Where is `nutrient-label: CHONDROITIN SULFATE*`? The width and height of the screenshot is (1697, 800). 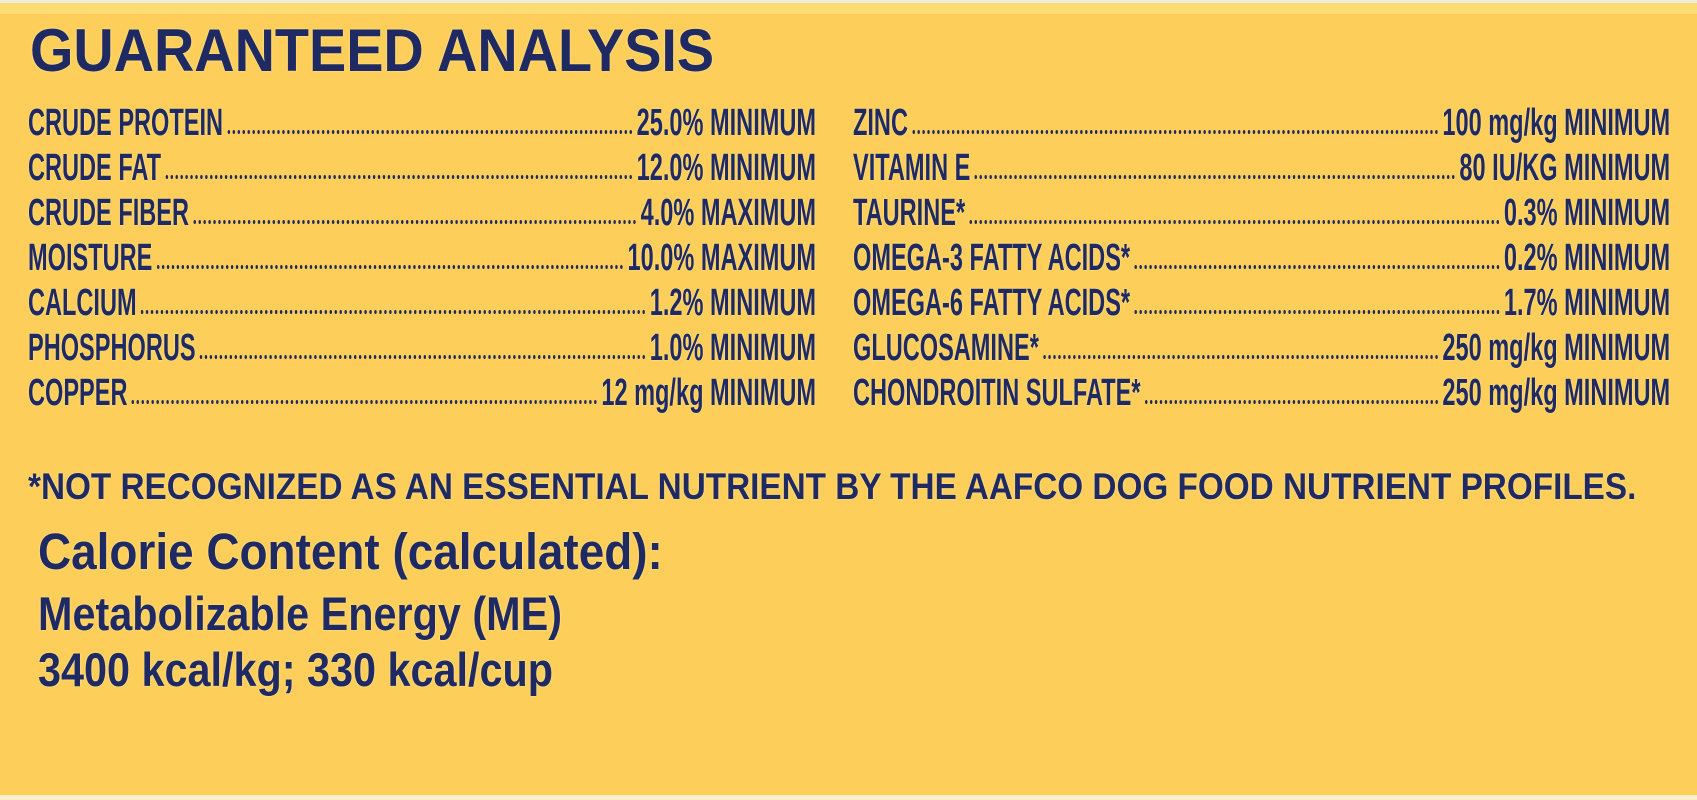 nutrient-label: CHONDROITIN SULFATE* is located at coordinates (997, 393).